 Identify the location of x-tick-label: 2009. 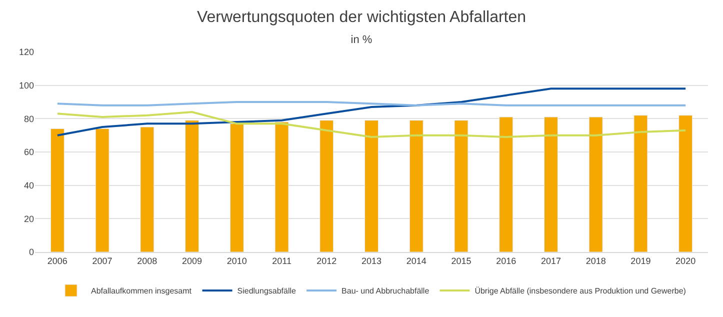
(192, 261).